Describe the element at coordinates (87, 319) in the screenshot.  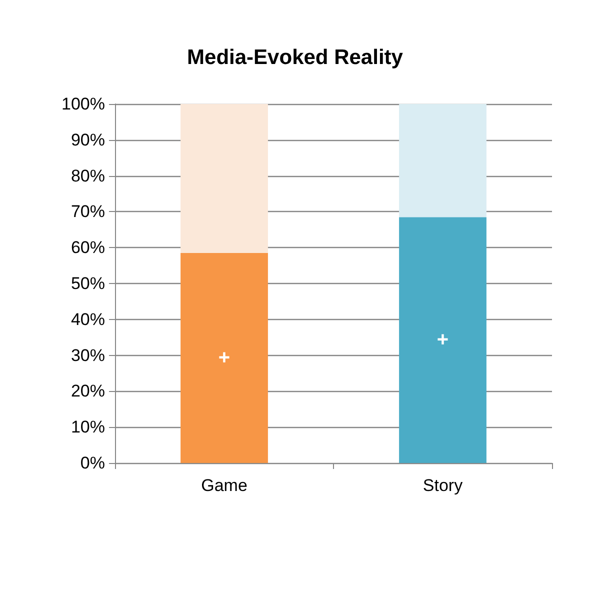
I see `y-tick-label: 40%` at that location.